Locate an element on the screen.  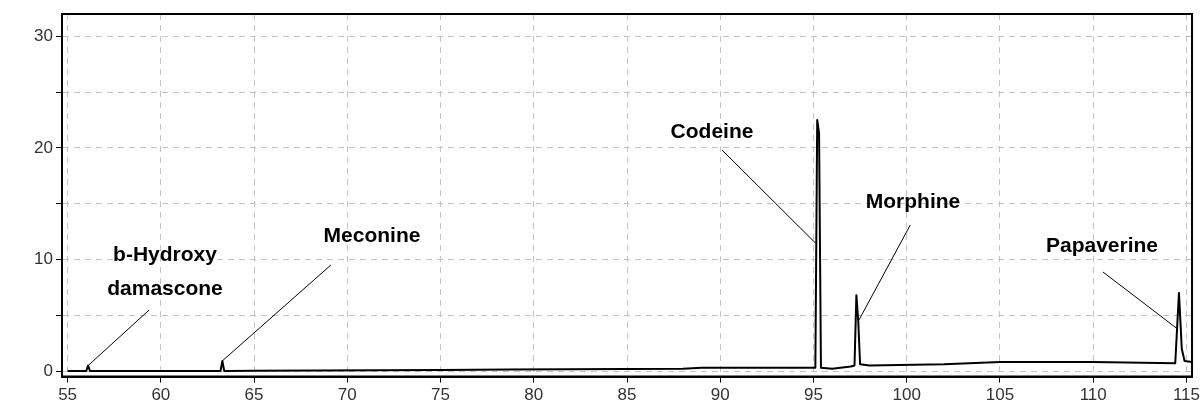
x-tick-label: 75 is located at coordinates (440, 395).